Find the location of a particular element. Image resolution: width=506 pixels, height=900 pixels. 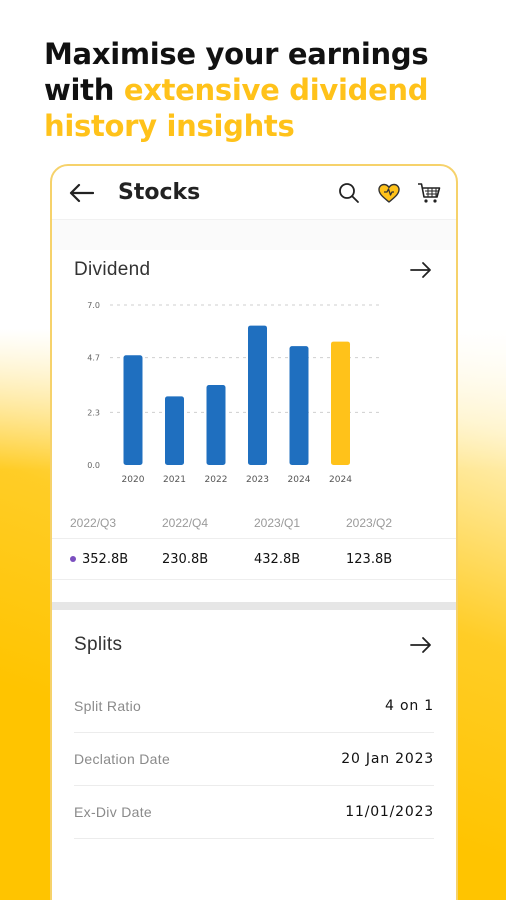

appbar-separator is located at coordinates (254, 235).